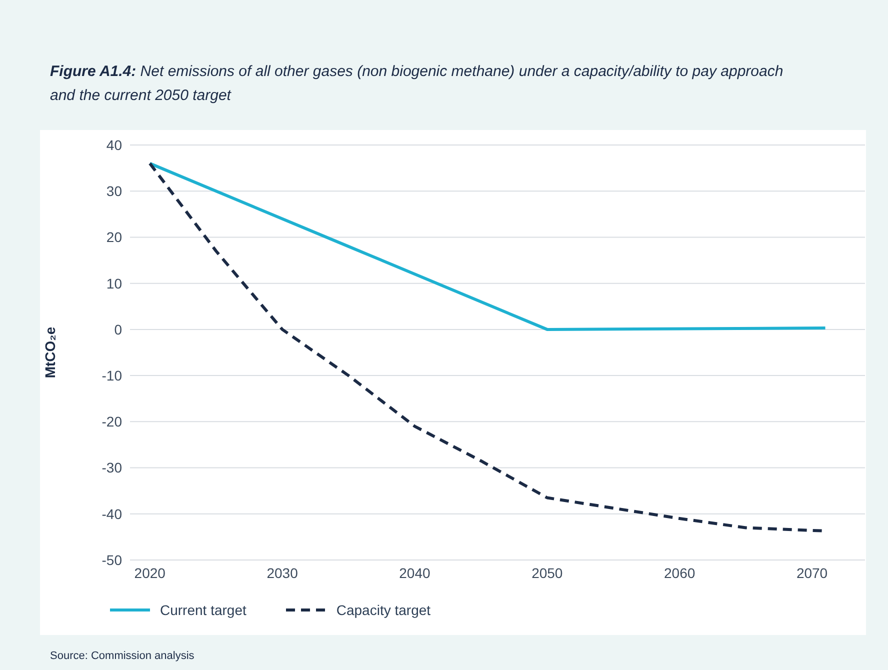 This screenshot has width=888, height=670. Describe the element at coordinates (415, 572) in the screenshot. I see `x-tick-label: 2040` at that location.